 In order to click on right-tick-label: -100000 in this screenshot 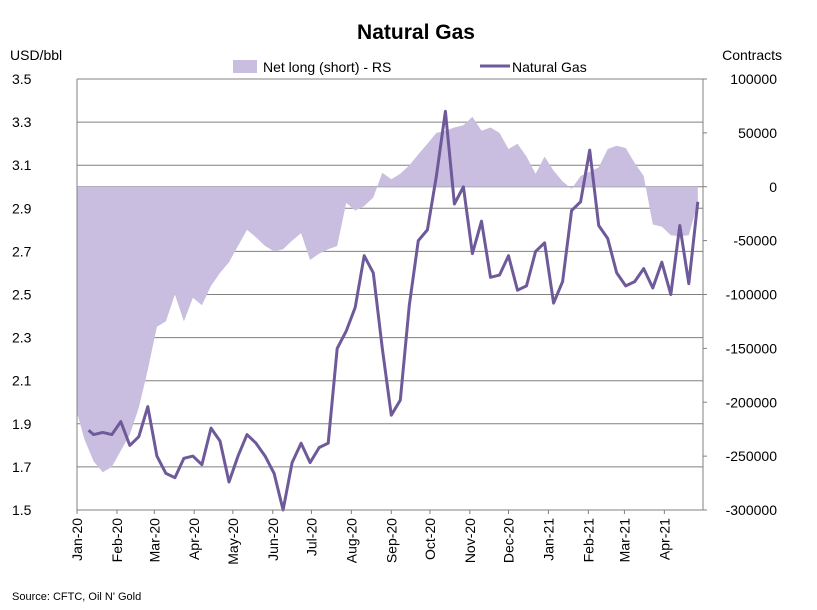, I will do `click(752, 295)`.